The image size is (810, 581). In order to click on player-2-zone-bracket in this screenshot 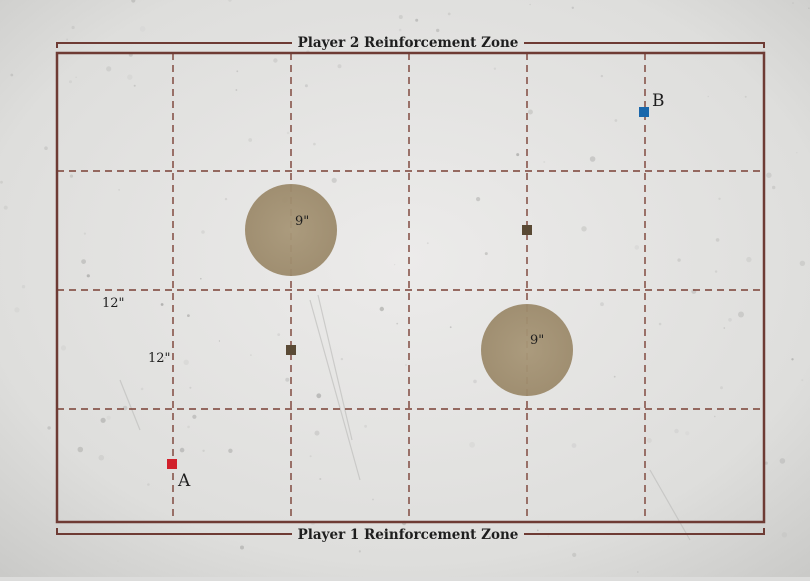, I will do `click(410, 45)`.